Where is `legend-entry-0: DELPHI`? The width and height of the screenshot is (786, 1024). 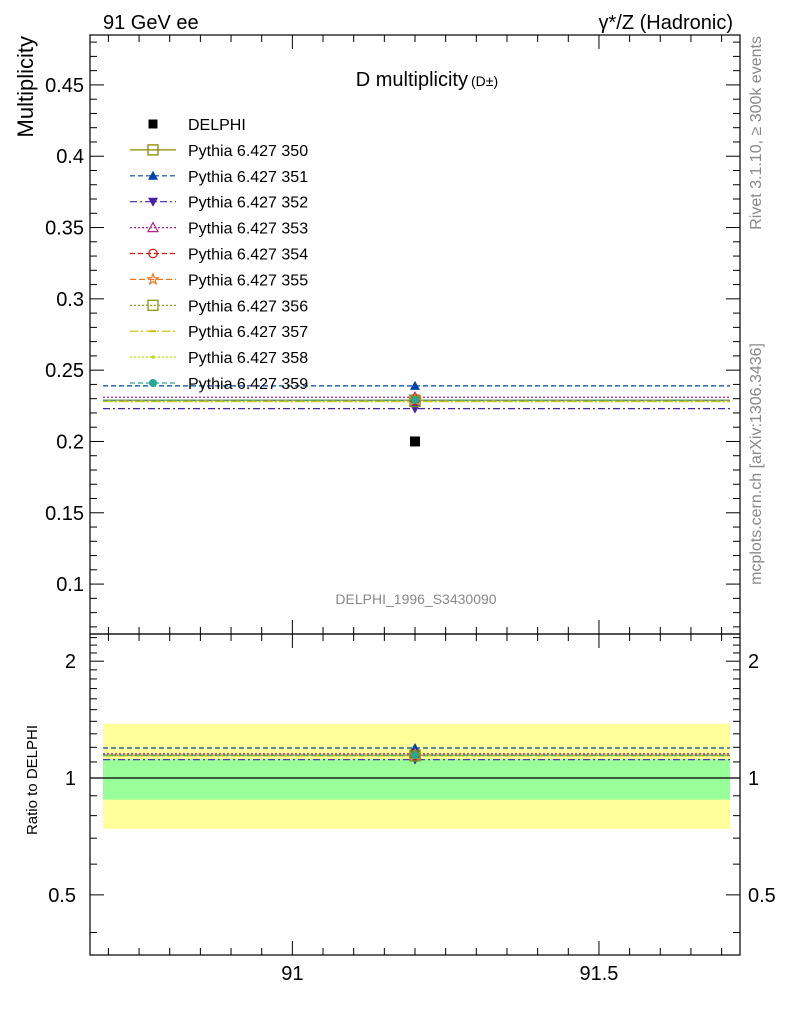 legend-entry-0: DELPHI is located at coordinates (197, 125).